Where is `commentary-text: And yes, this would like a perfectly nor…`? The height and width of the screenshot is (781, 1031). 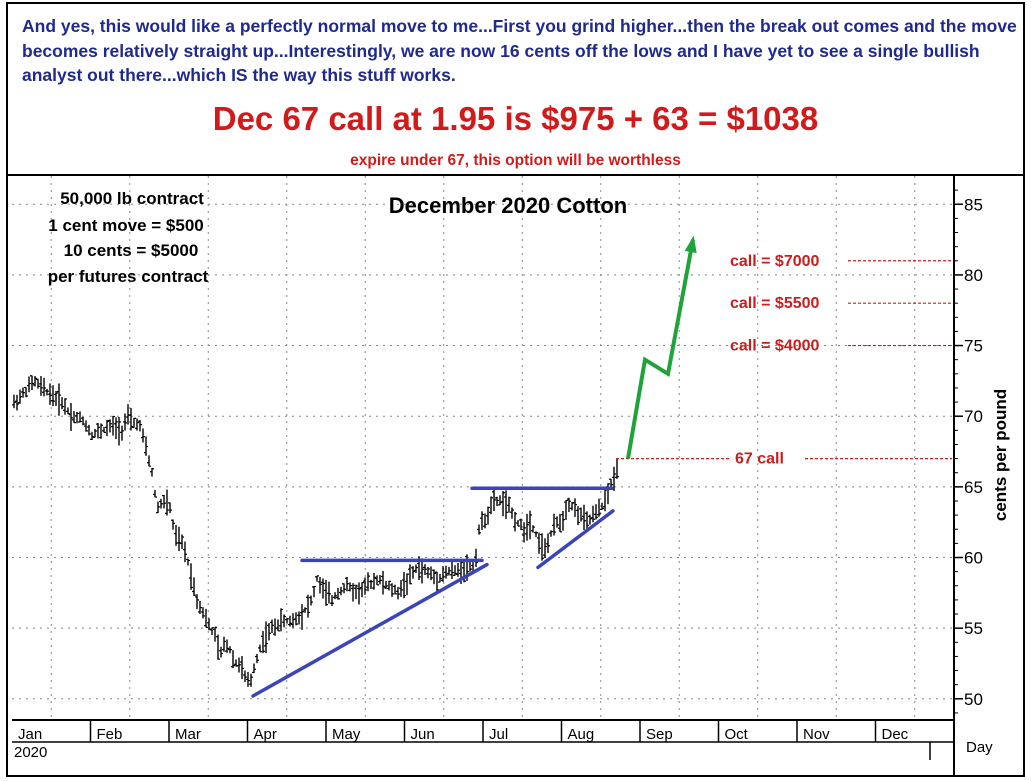
commentary-text: And yes, this would like a perfectly nor… is located at coordinates (519, 50).